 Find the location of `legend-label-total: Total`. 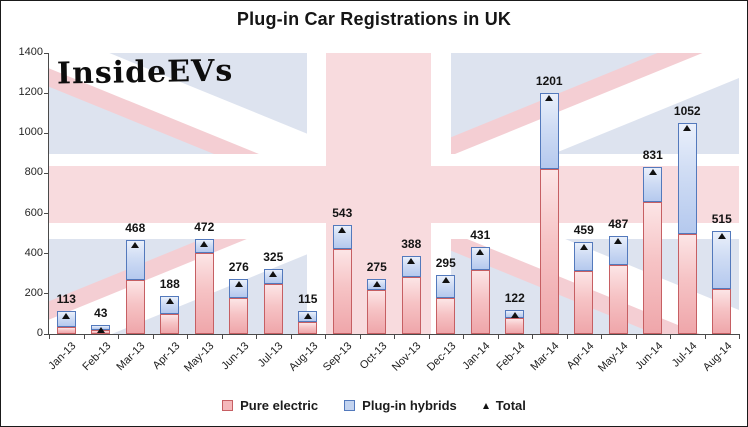

legend-label-total: Total is located at coordinates (510, 405).